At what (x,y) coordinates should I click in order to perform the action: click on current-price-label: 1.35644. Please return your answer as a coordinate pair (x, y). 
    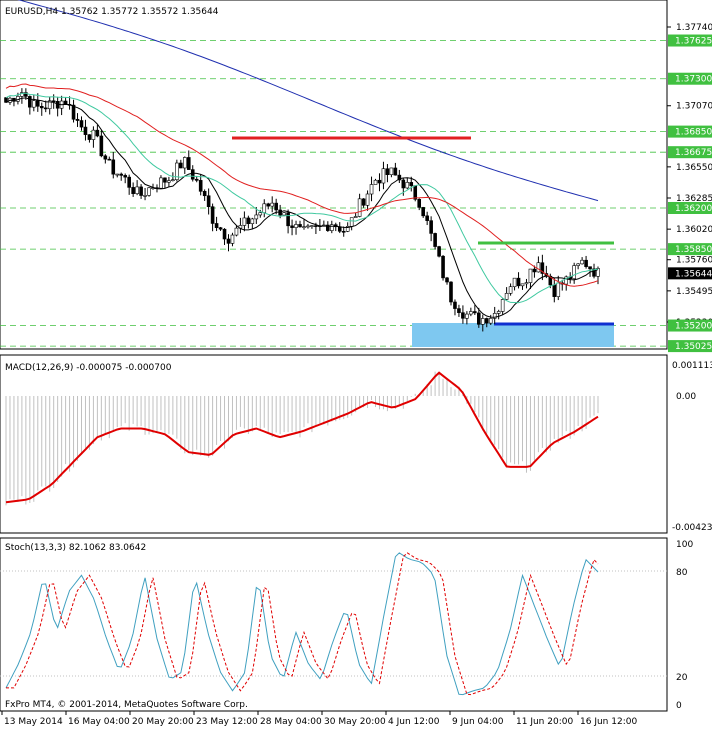
    Looking at the image, I should click on (693, 274).